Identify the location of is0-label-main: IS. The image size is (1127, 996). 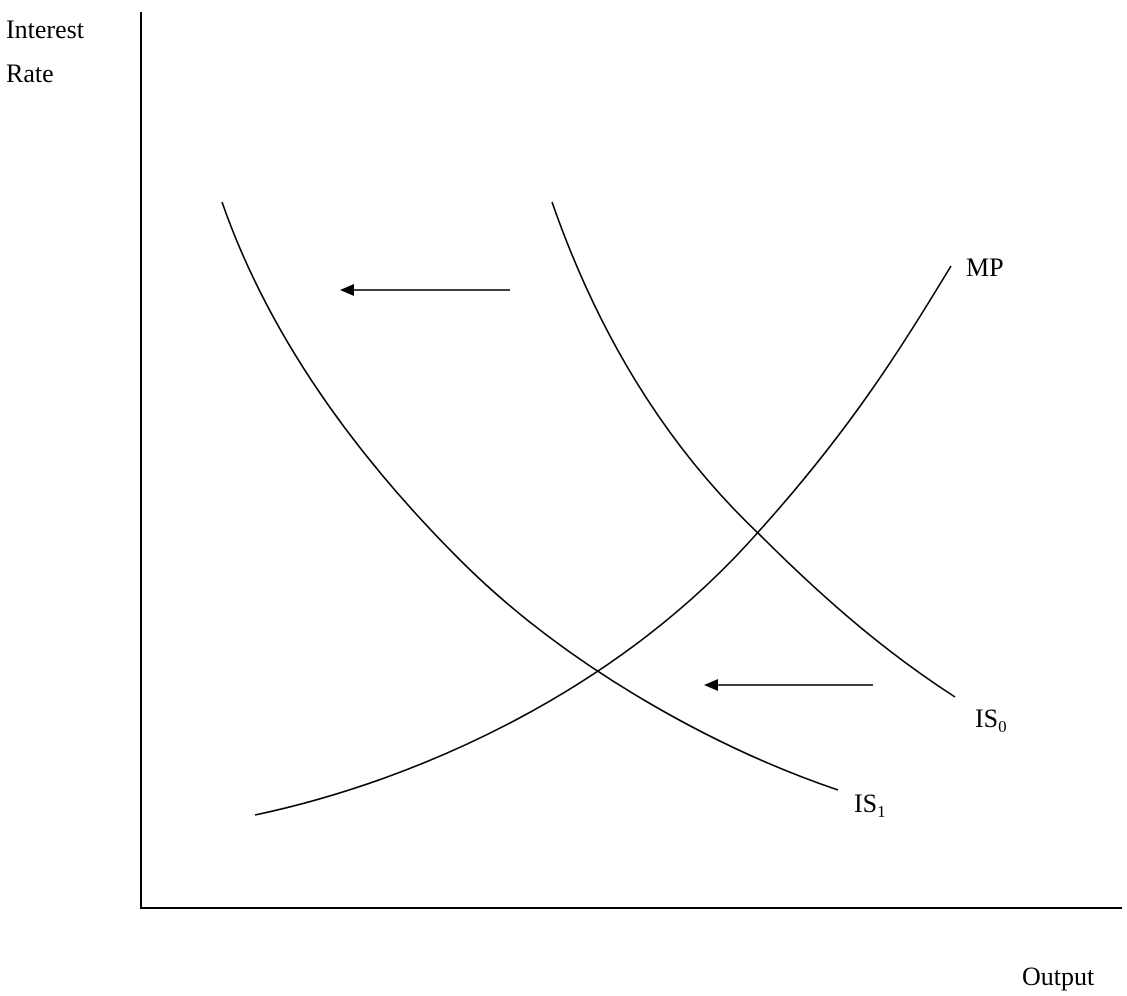
(986, 718).